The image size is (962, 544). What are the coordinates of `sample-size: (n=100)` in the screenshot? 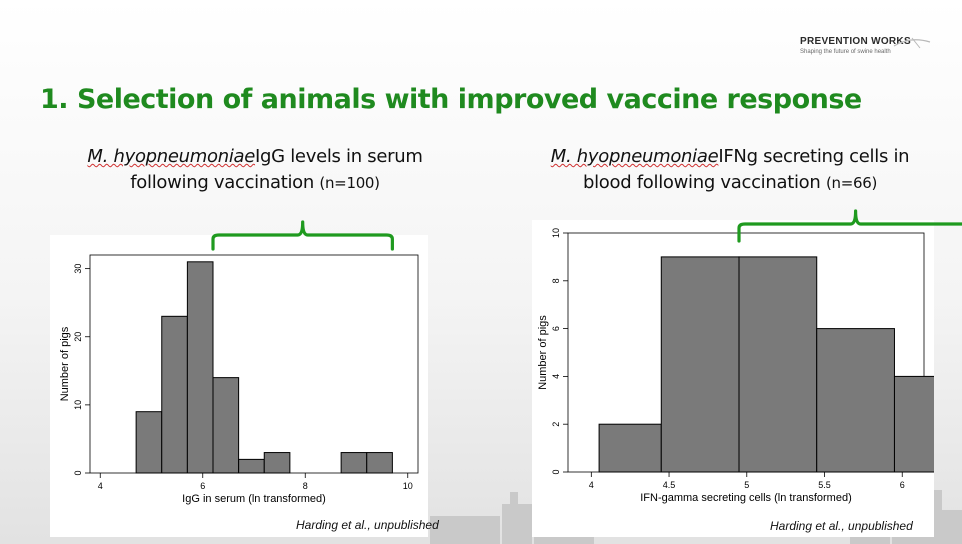 It's located at (349, 183).